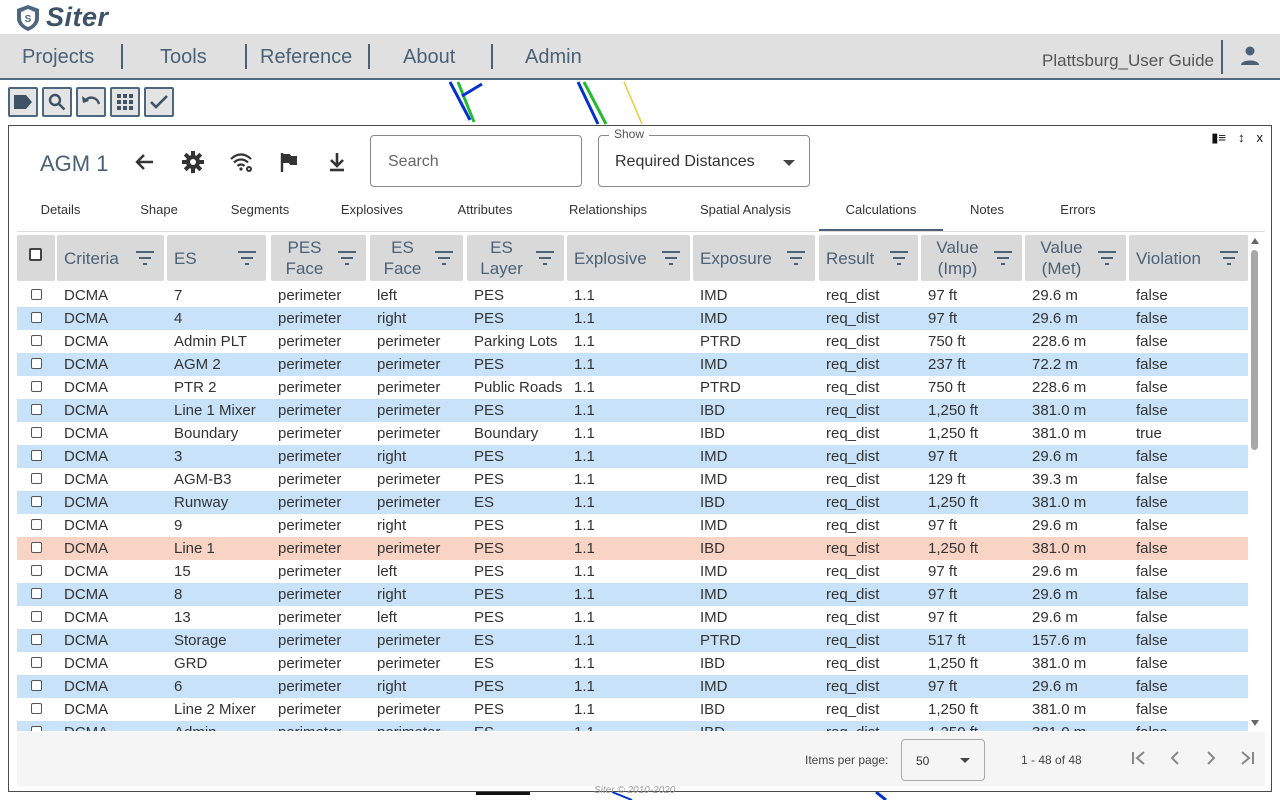  Describe the element at coordinates (91, 102) in the screenshot. I see `undo-tool-button` at that location.